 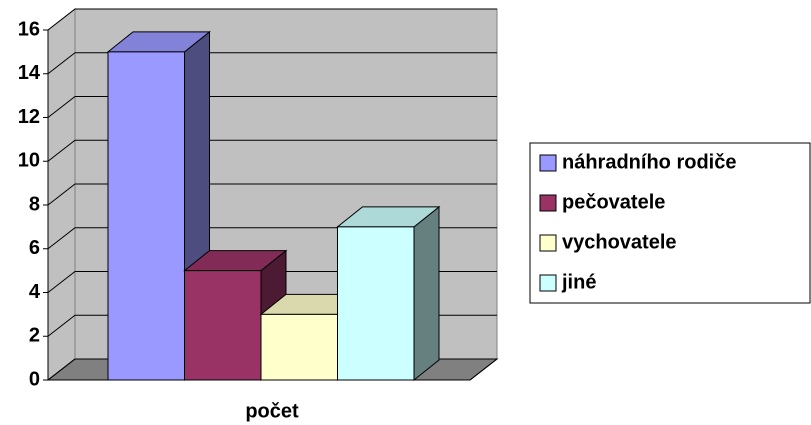 What do you see at coordinates (35, 292) in the screenshot?
I see `y-tick-label: 4` at bounding box center [35, 292].